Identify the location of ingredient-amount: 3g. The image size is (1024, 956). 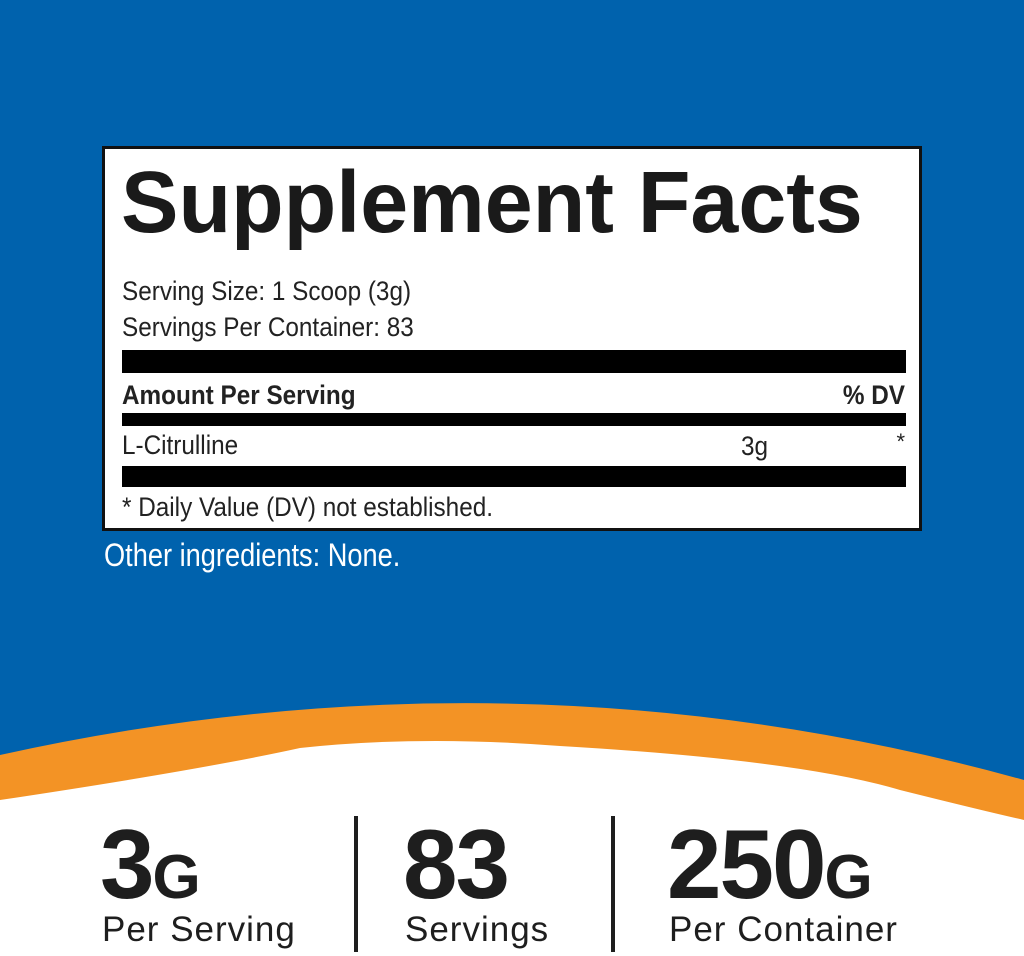
(755, 446).